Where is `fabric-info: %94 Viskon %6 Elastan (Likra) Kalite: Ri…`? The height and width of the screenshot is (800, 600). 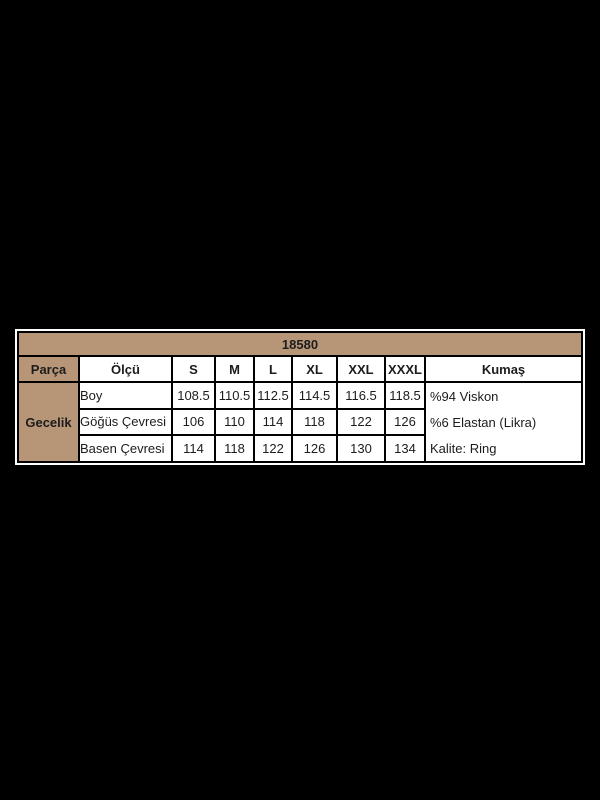 fabric-info: %94 Viskon %6 Elastan (Likra) Kalite: Ri… is located at coordinates (503, 422).